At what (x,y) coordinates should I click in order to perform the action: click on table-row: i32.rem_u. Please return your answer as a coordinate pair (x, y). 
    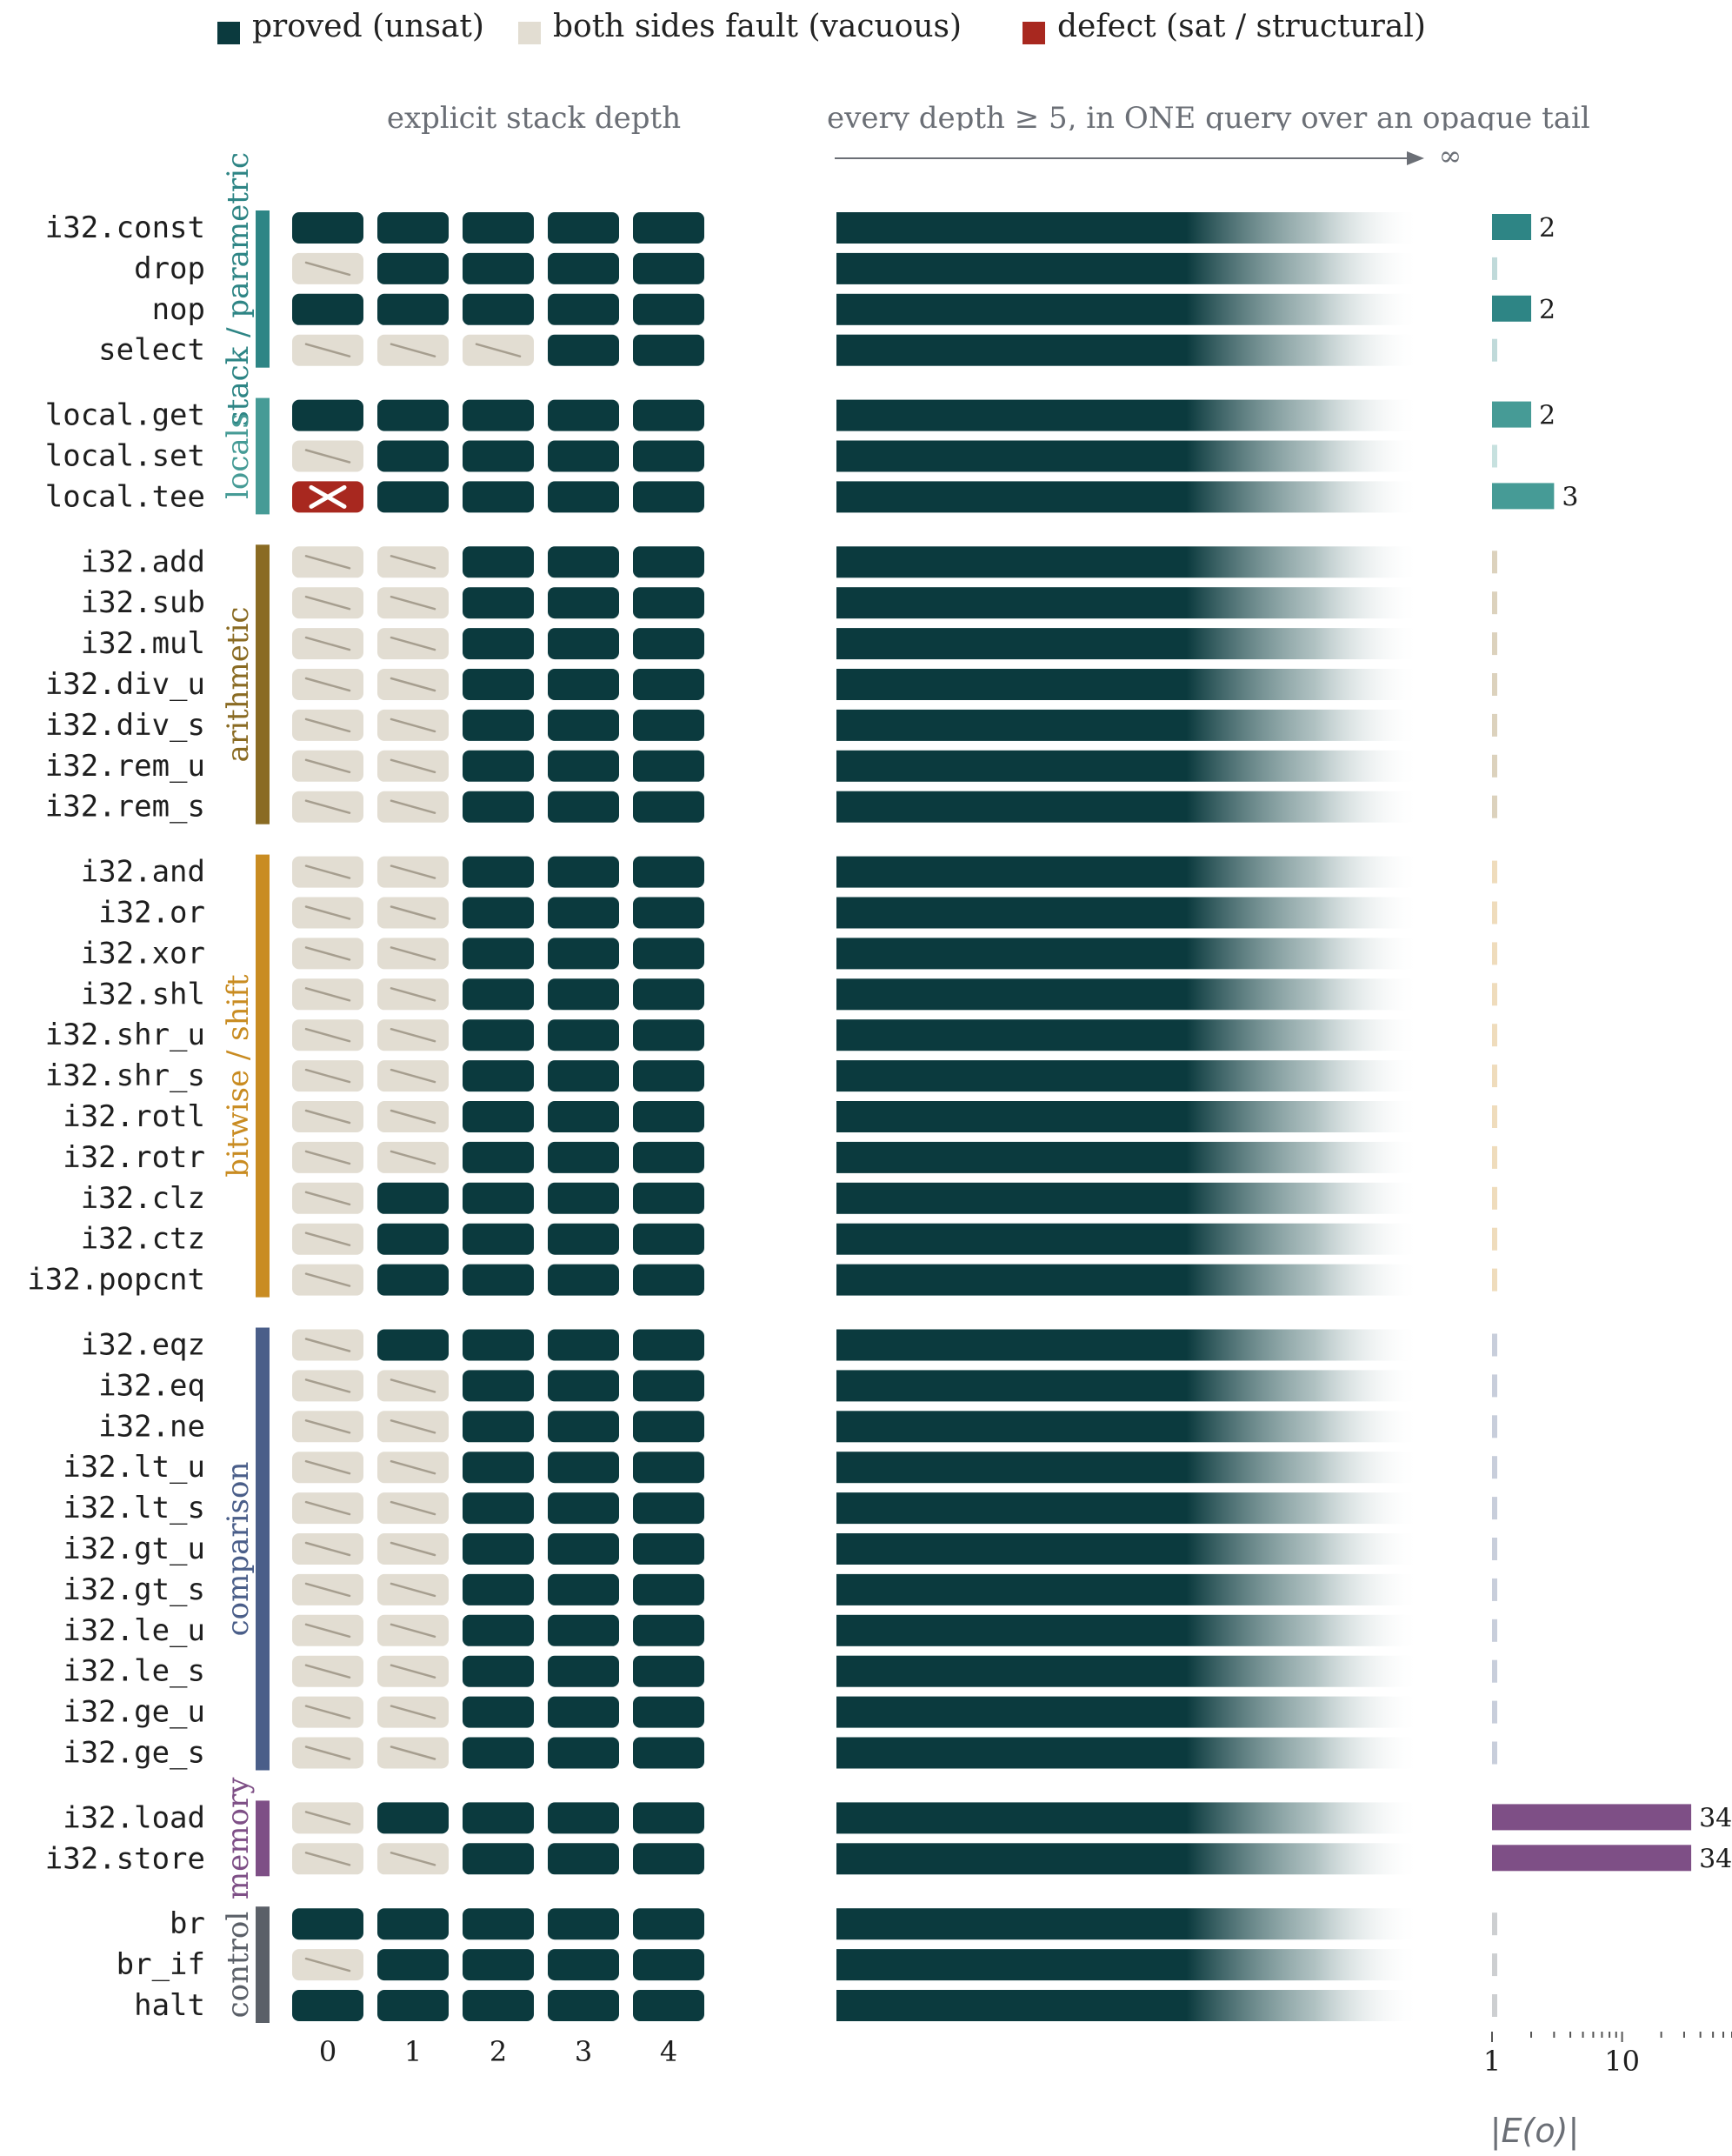
    Looking at the image, I should click on (771, 766).